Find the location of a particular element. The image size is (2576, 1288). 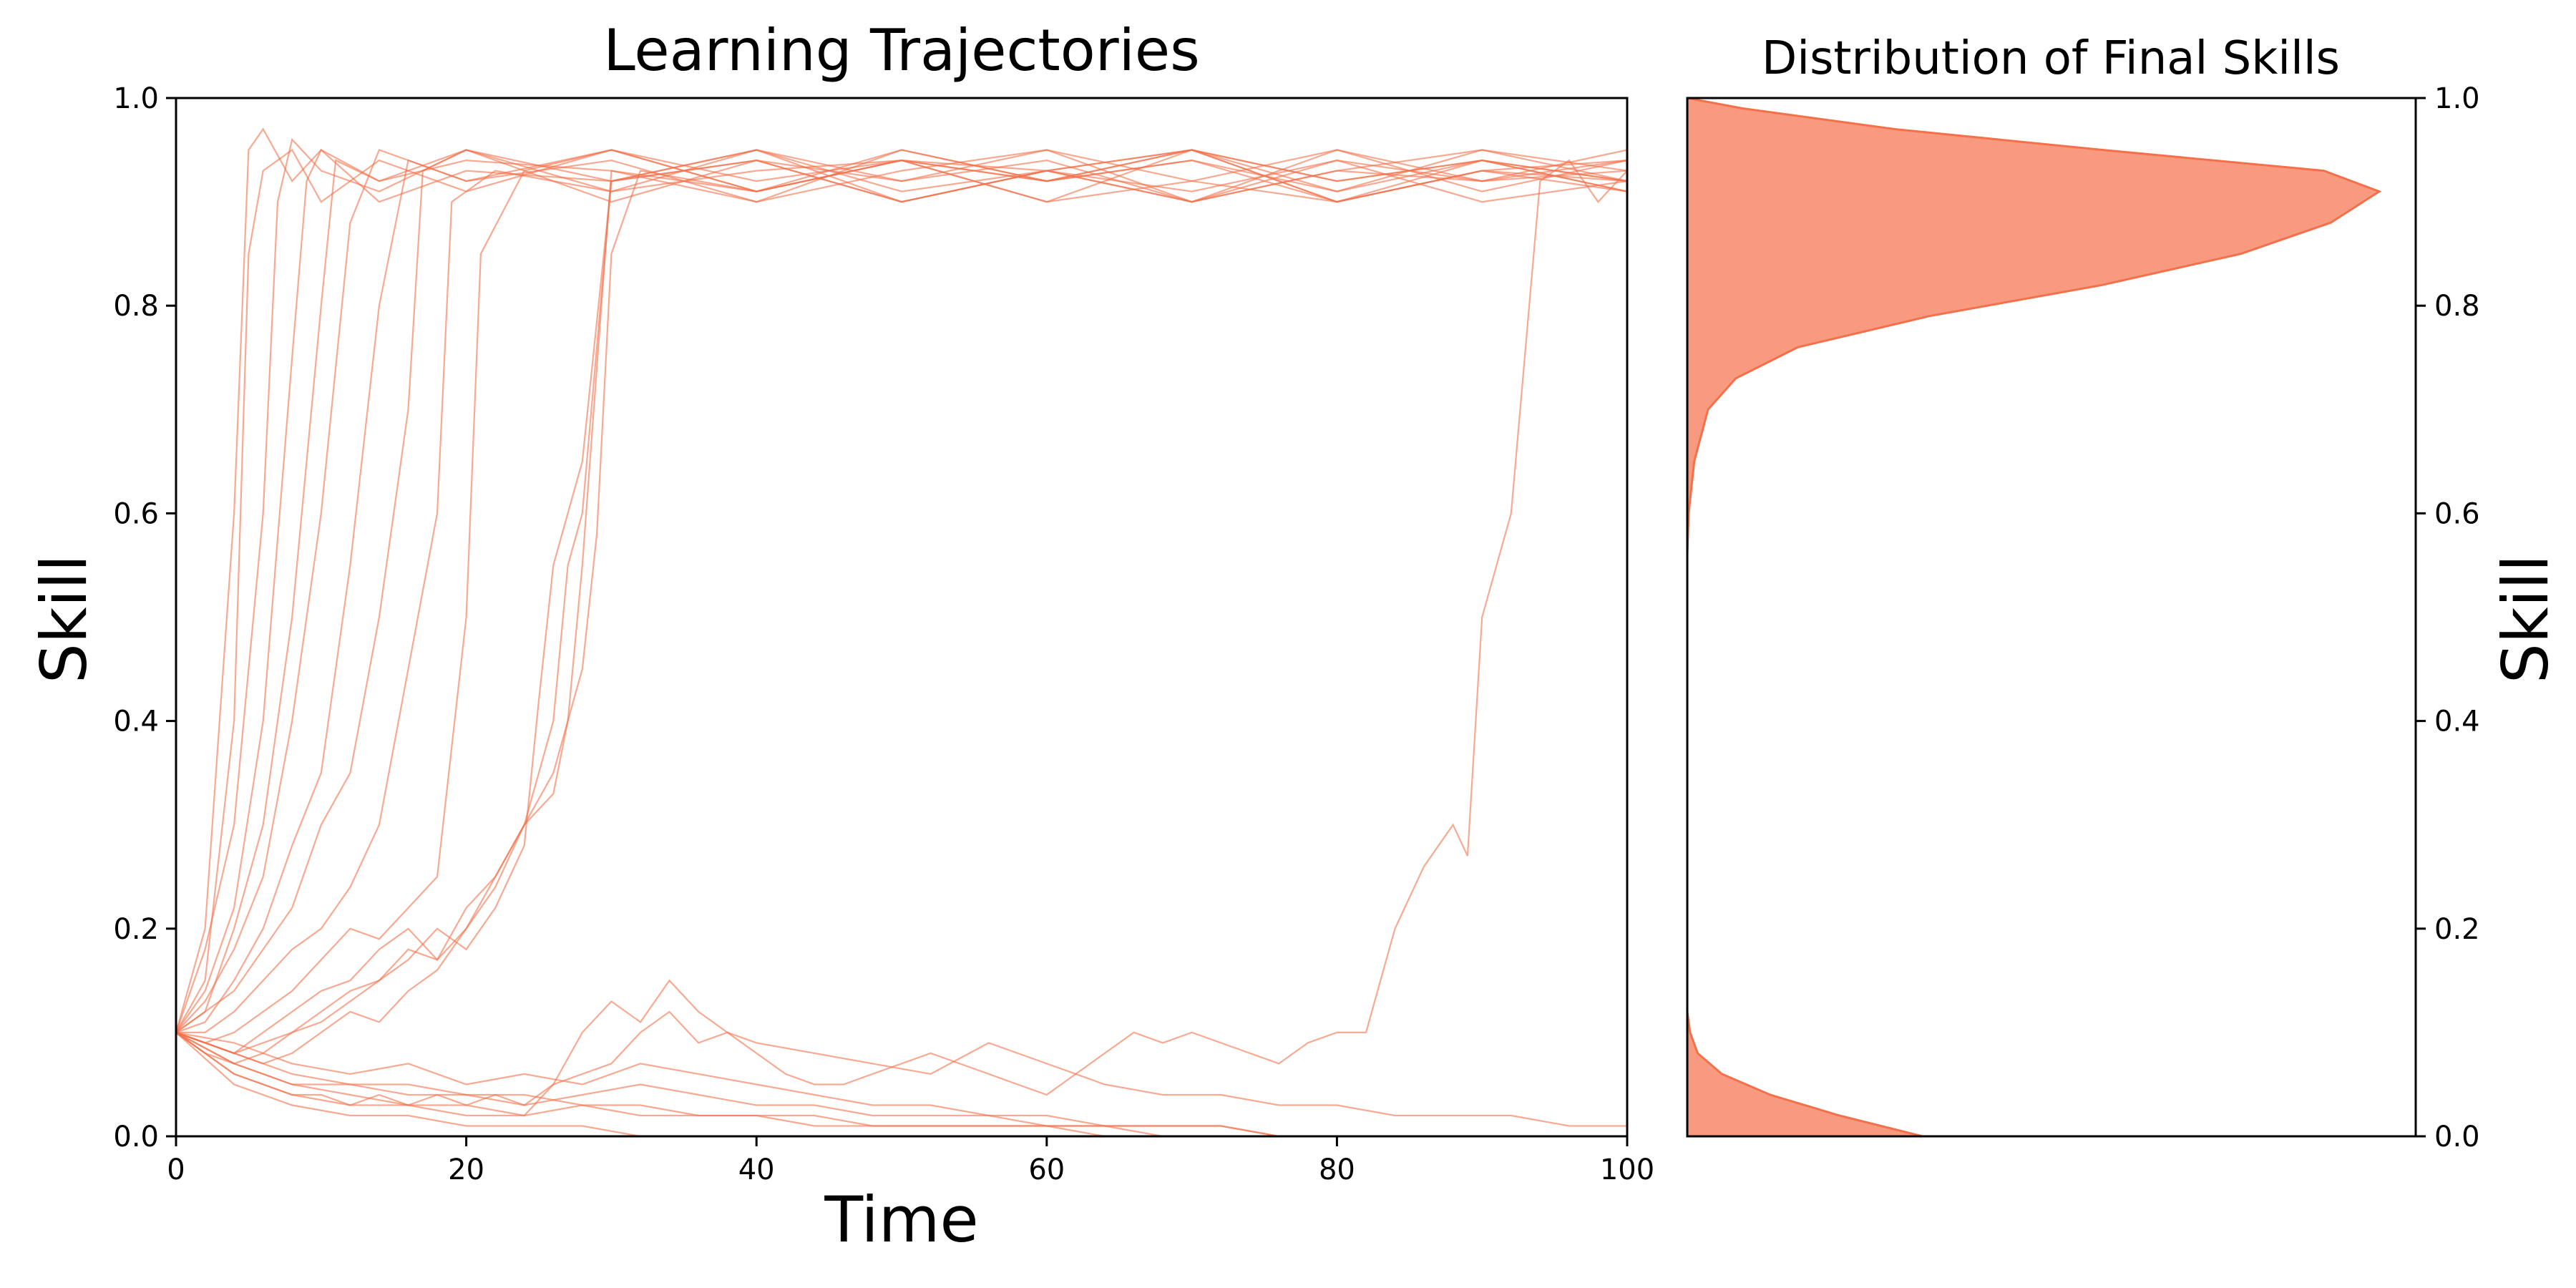

left-x-axis-label: Time is located at coordinates (901, 1220).